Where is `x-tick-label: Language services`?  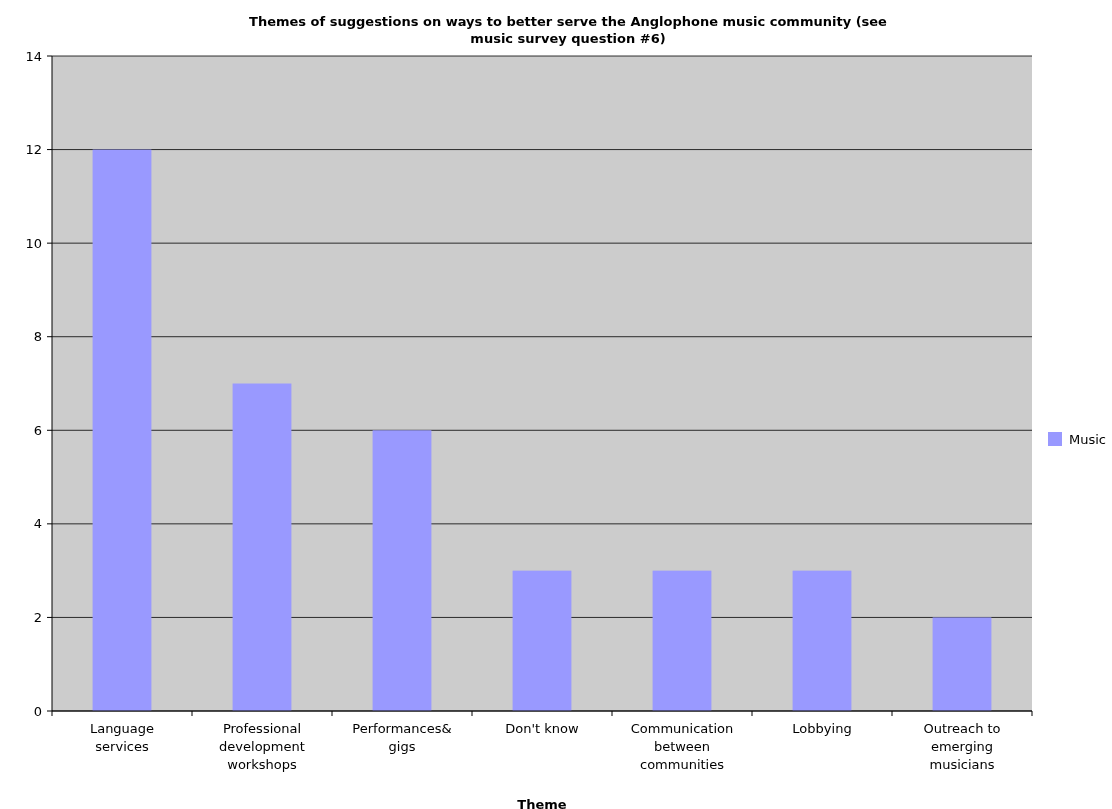
x-tick-label: Language services is located at coordinates (122, 737).